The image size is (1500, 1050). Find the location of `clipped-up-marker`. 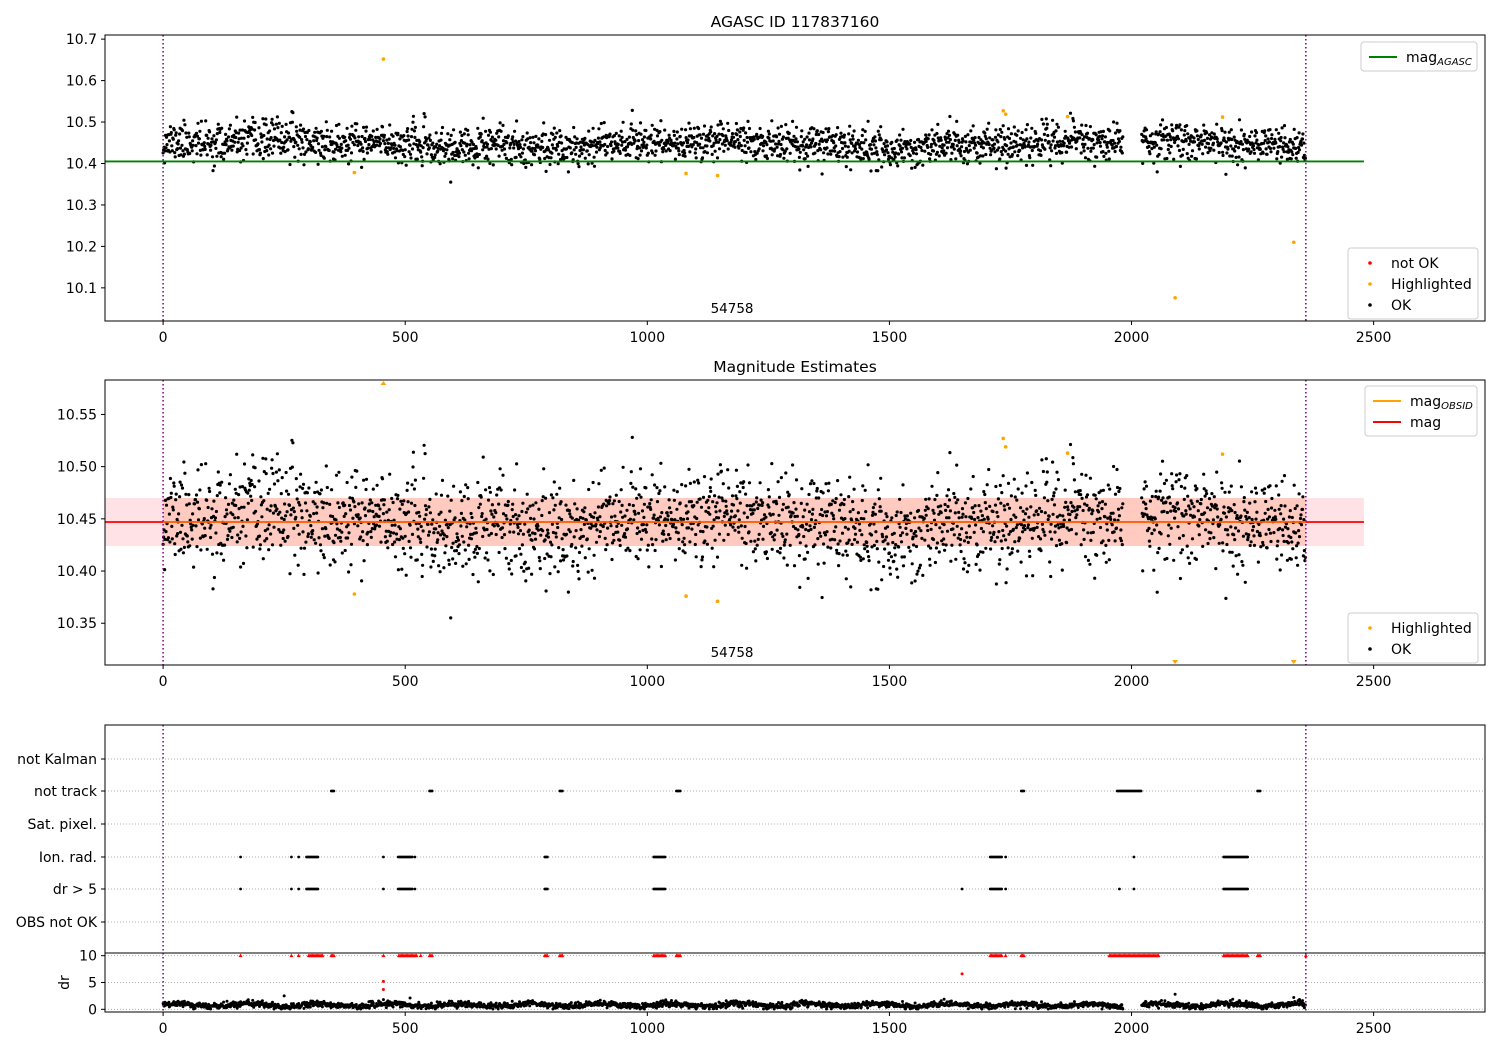

clipped-up-marker is located at coordinates (383, 383).